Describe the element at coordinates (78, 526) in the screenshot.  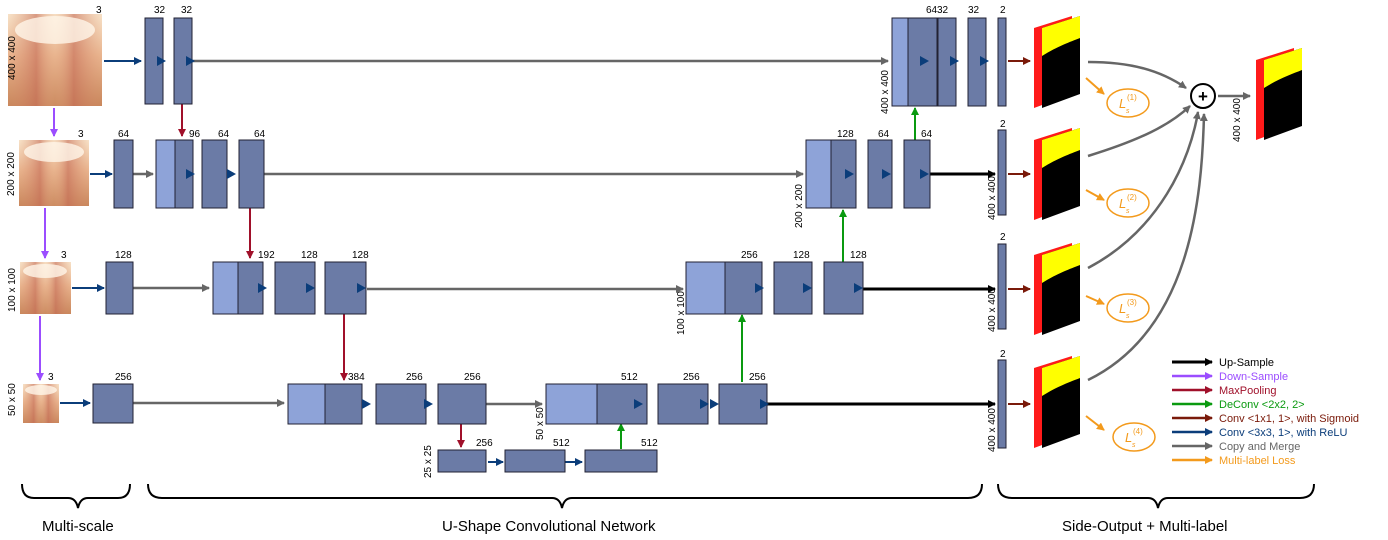
I see `caption-multi-scale: Multi-scale` at that location.